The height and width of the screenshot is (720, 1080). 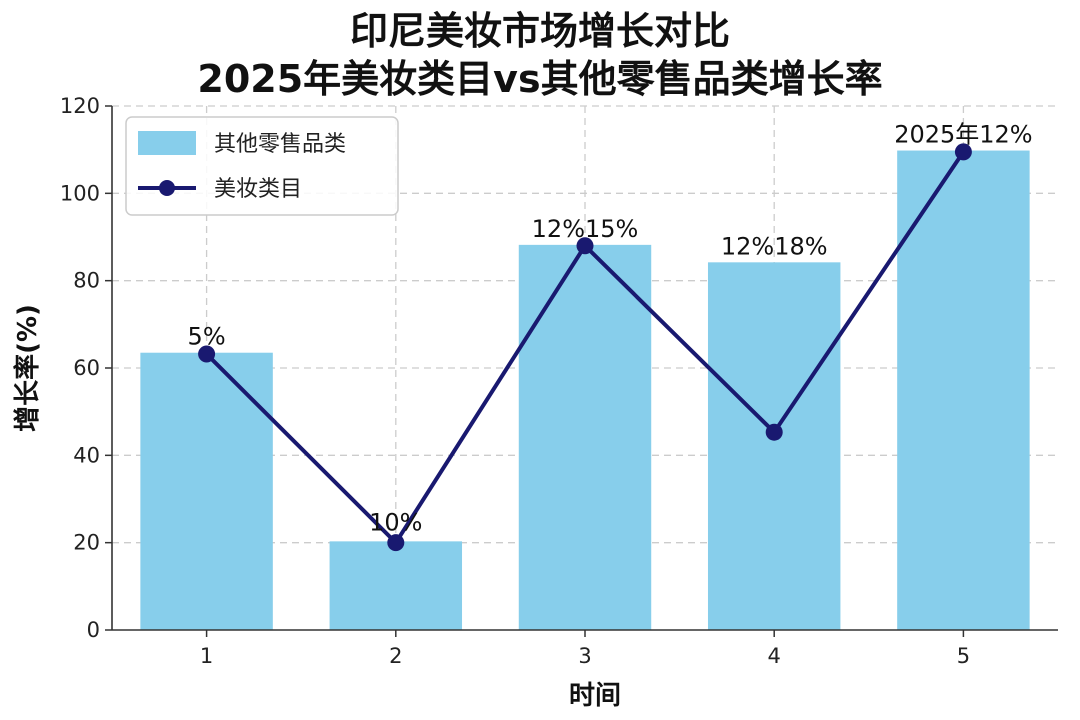 What do you see at coordinates (167, 188) in the screenshot?
I see `legend-line-marker` at bounding box center [167, 188].